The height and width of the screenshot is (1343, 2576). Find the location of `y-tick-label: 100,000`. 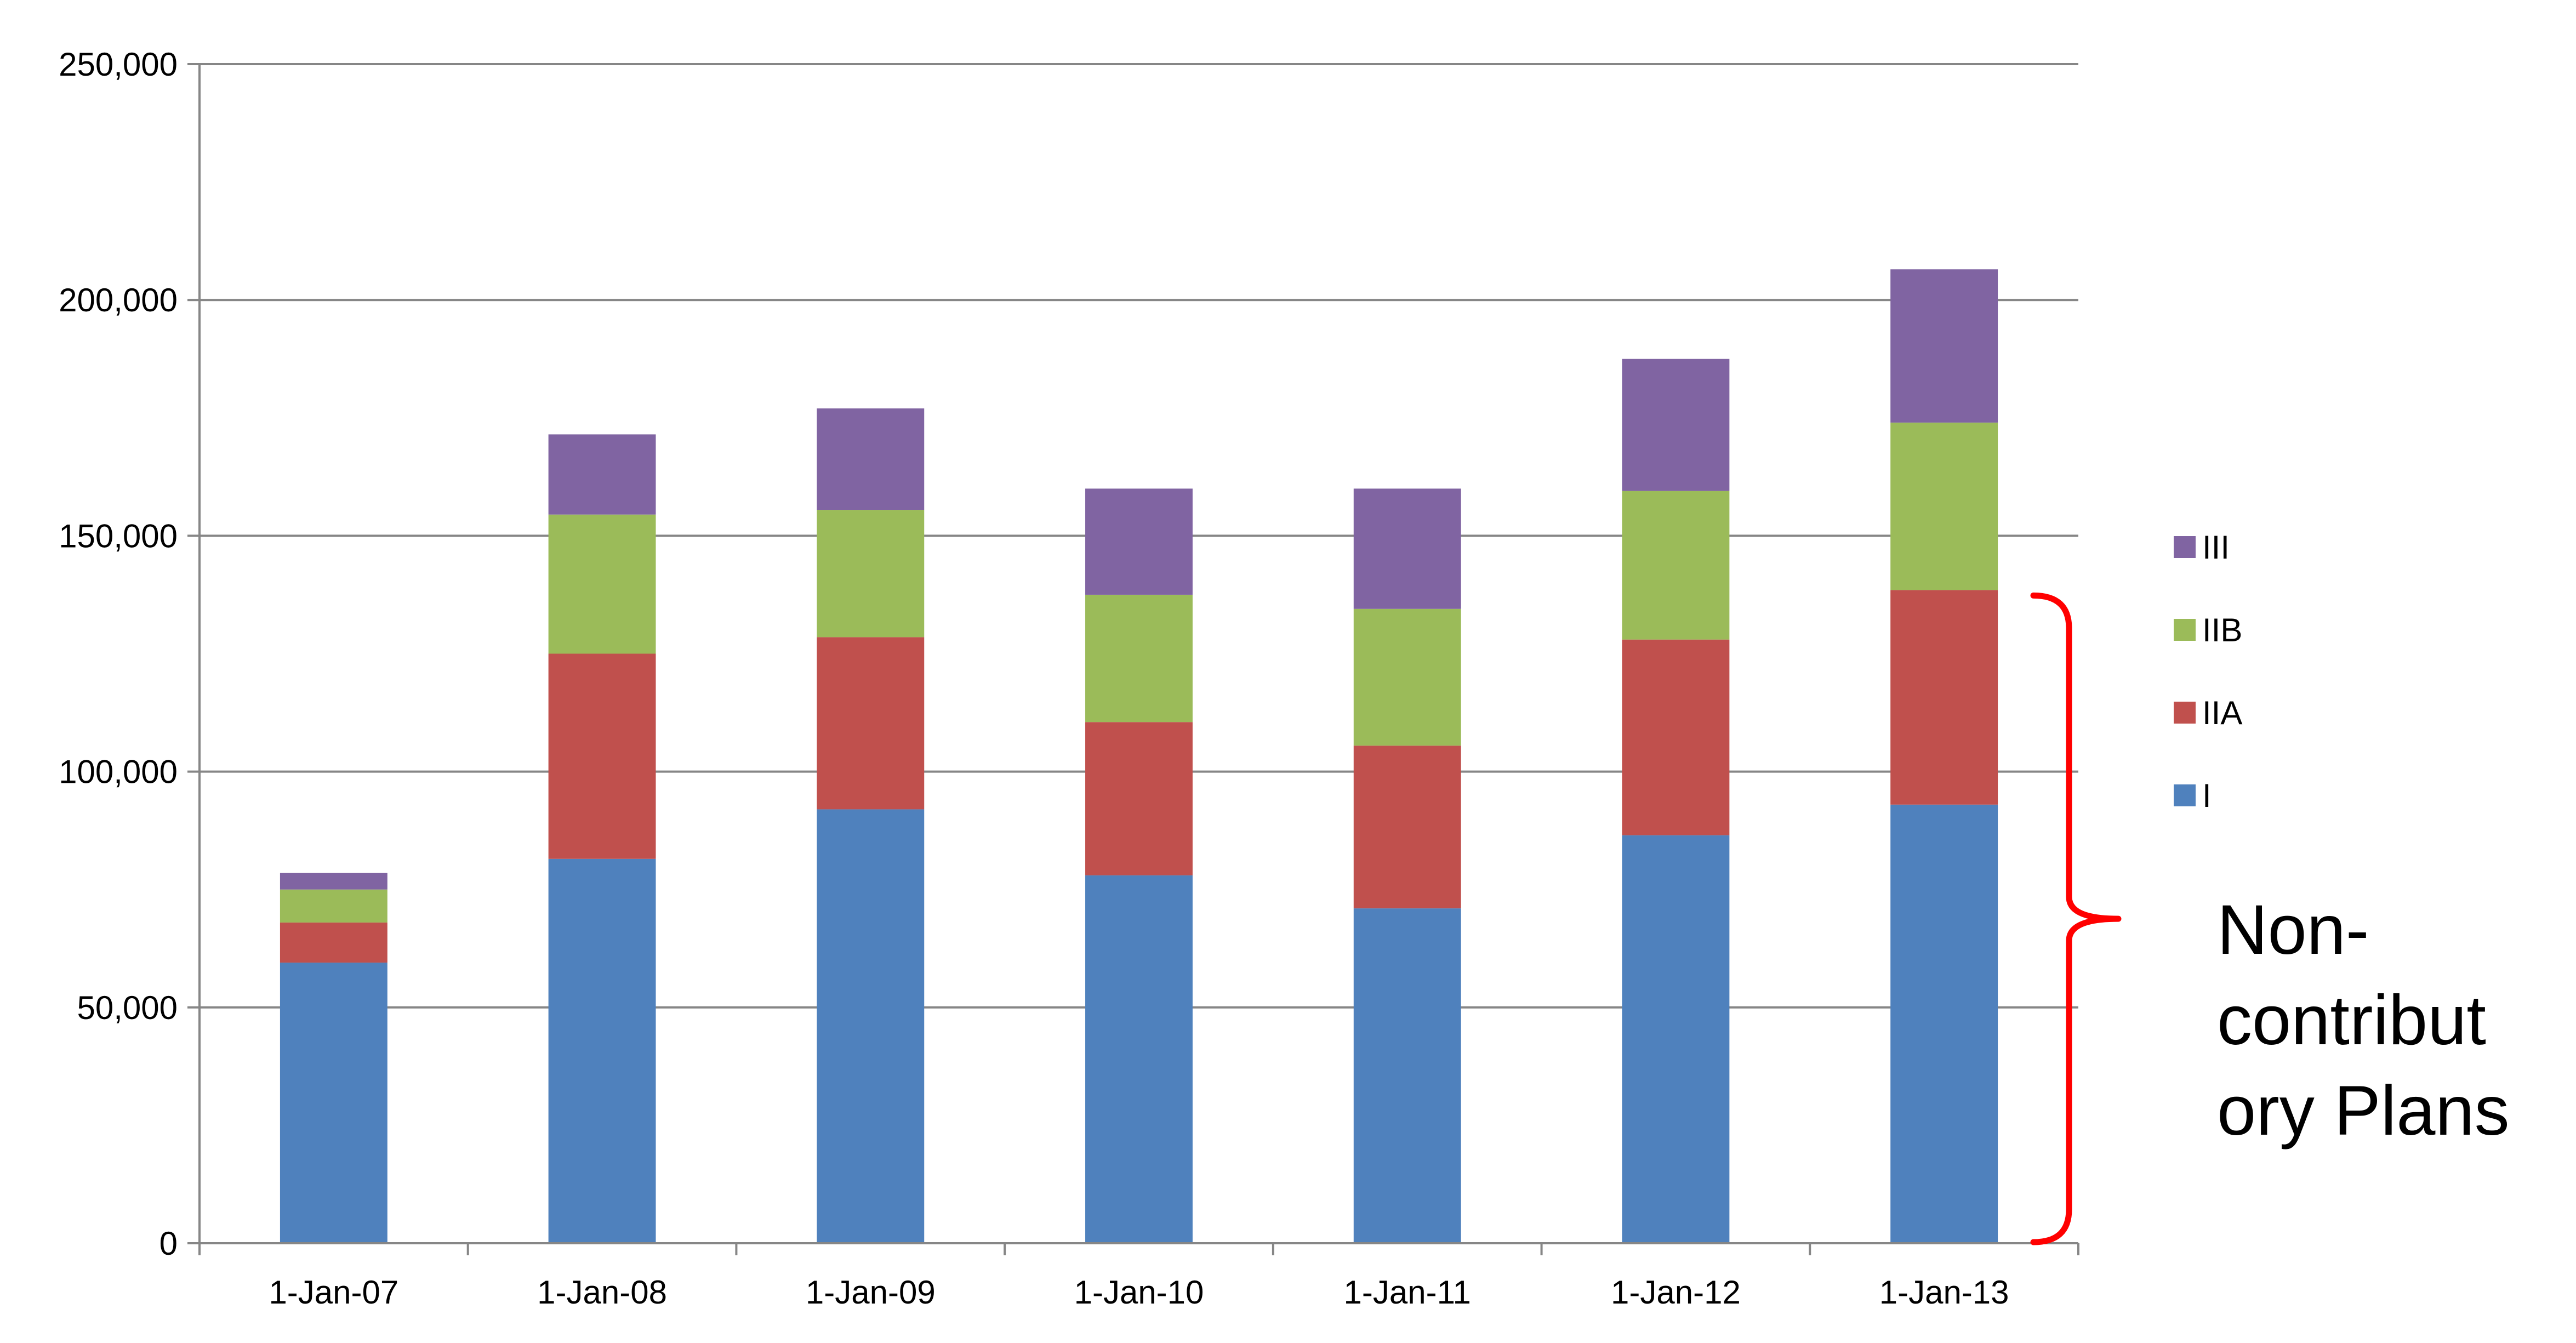

y-tick-label: 100,000 is located at coordinates (118, 772).